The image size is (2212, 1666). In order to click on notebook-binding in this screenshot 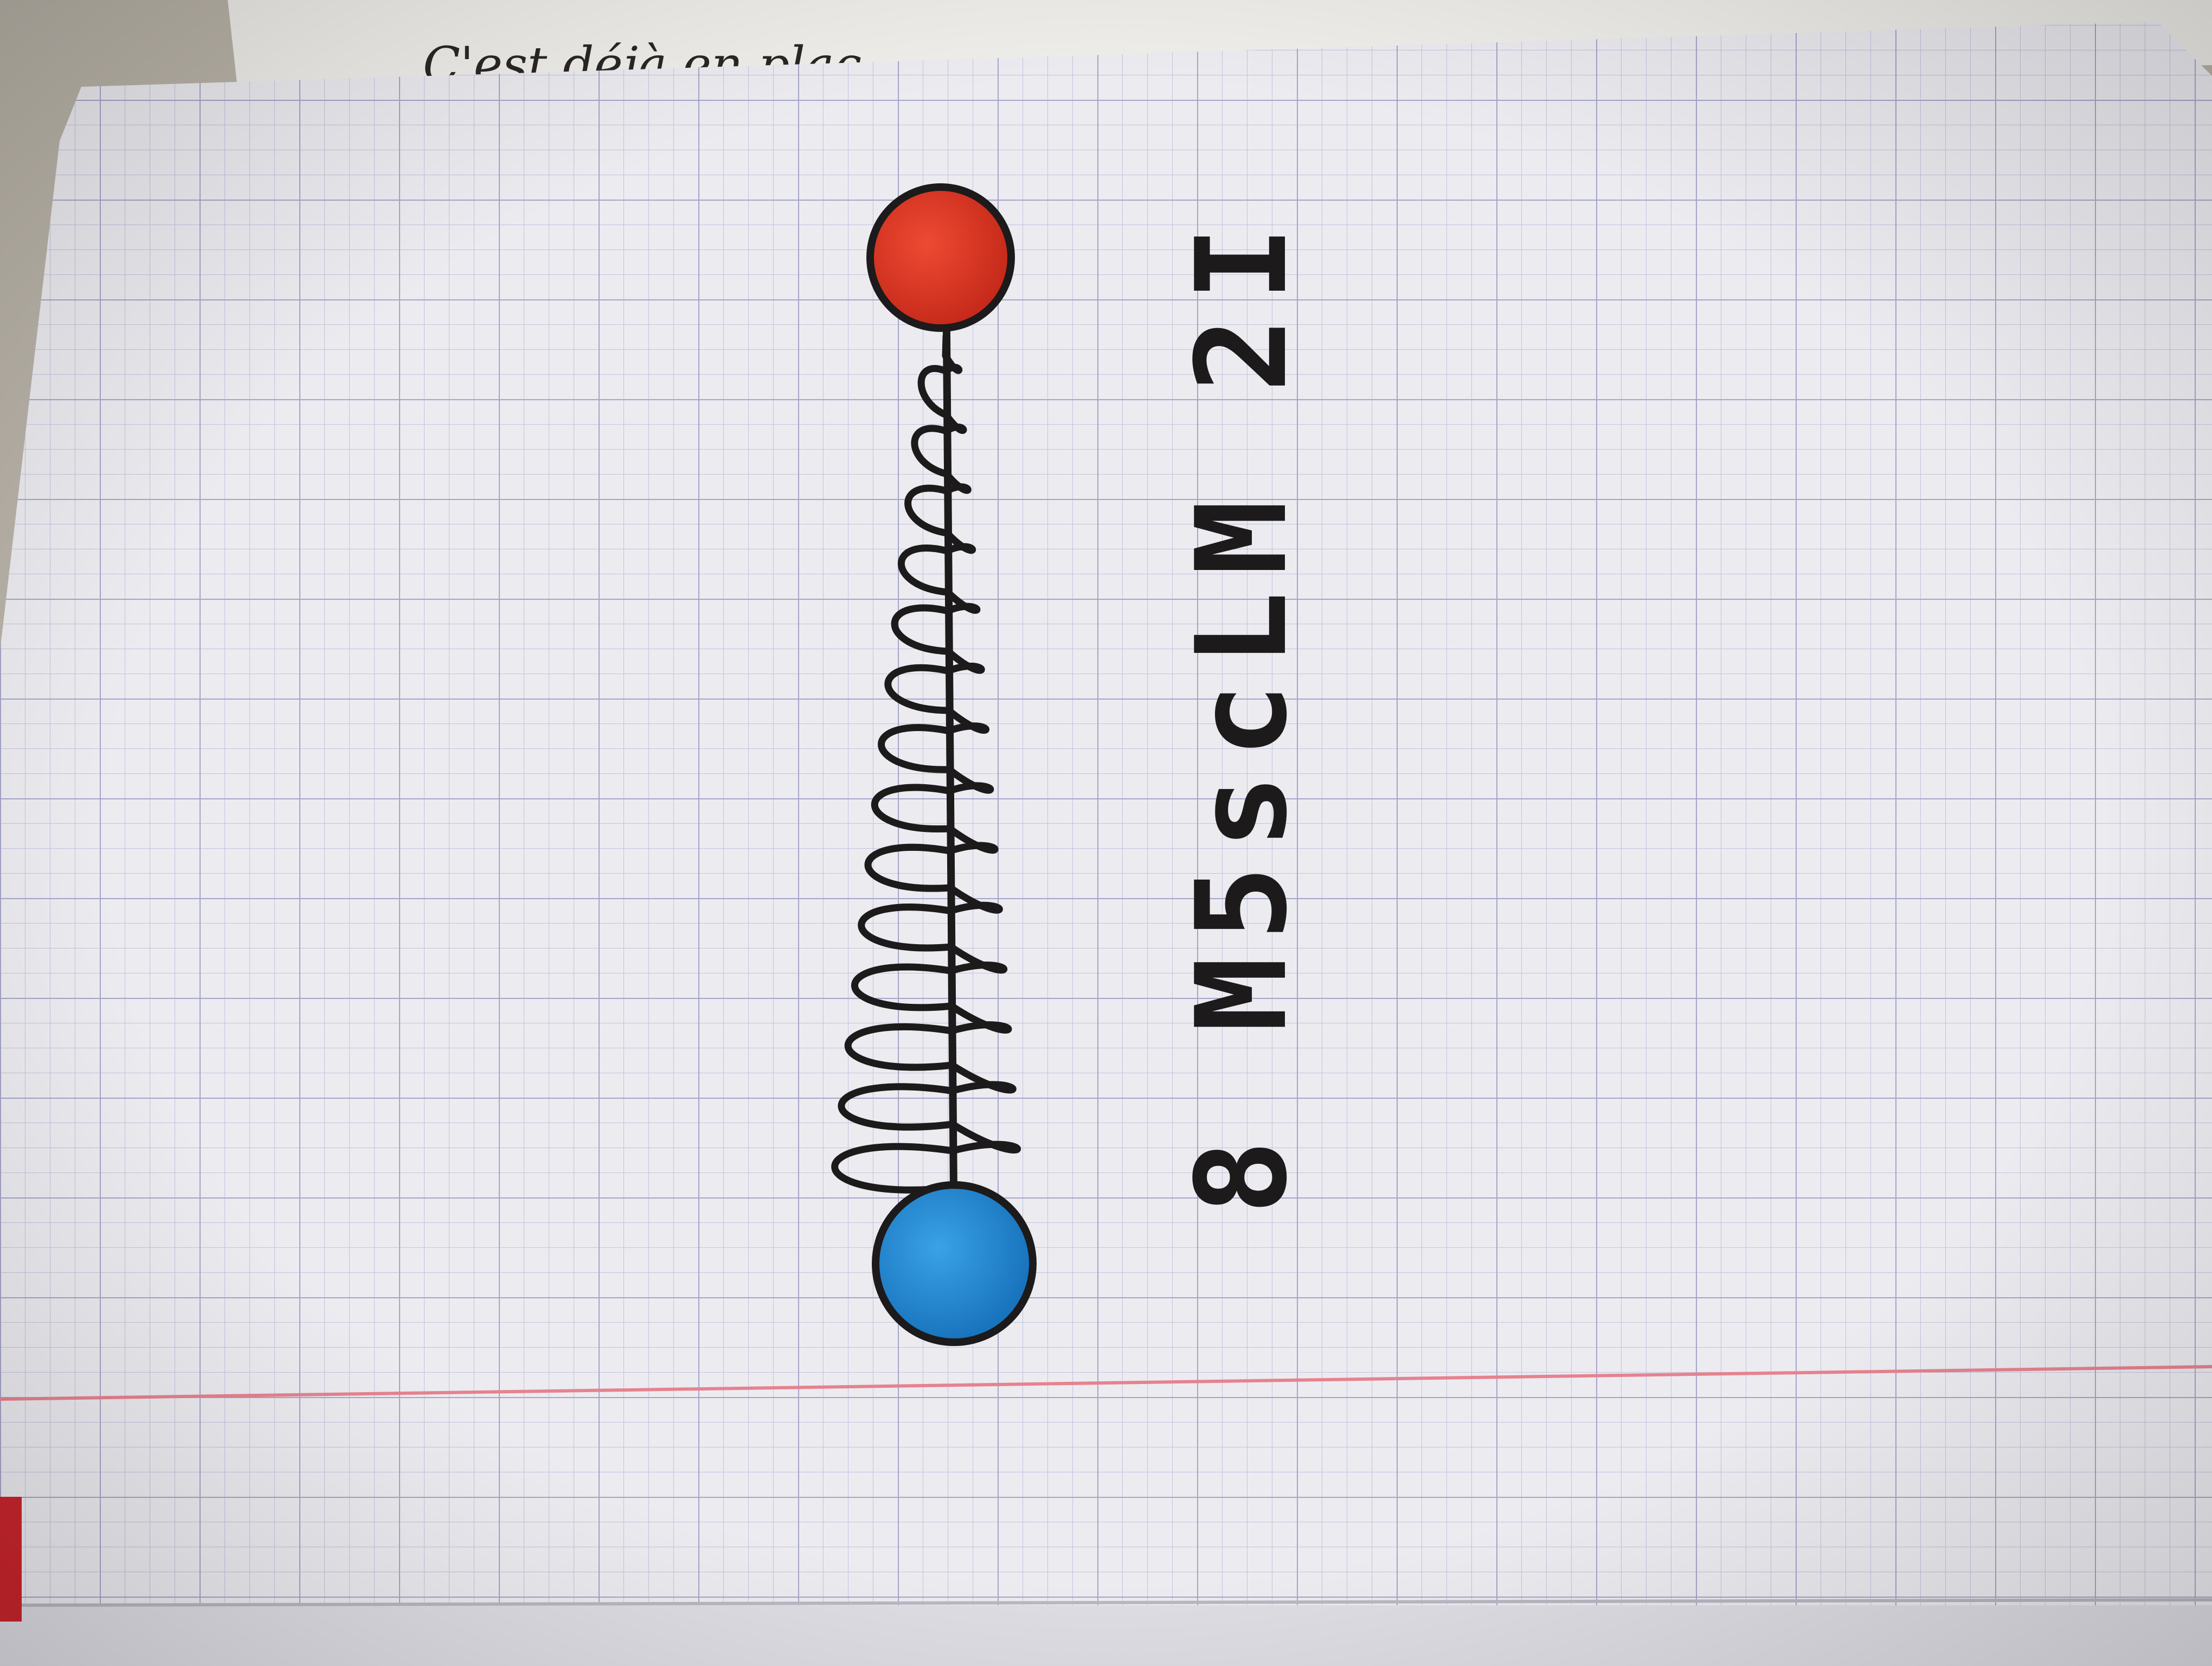, I will do `click(1106, 1636)`.